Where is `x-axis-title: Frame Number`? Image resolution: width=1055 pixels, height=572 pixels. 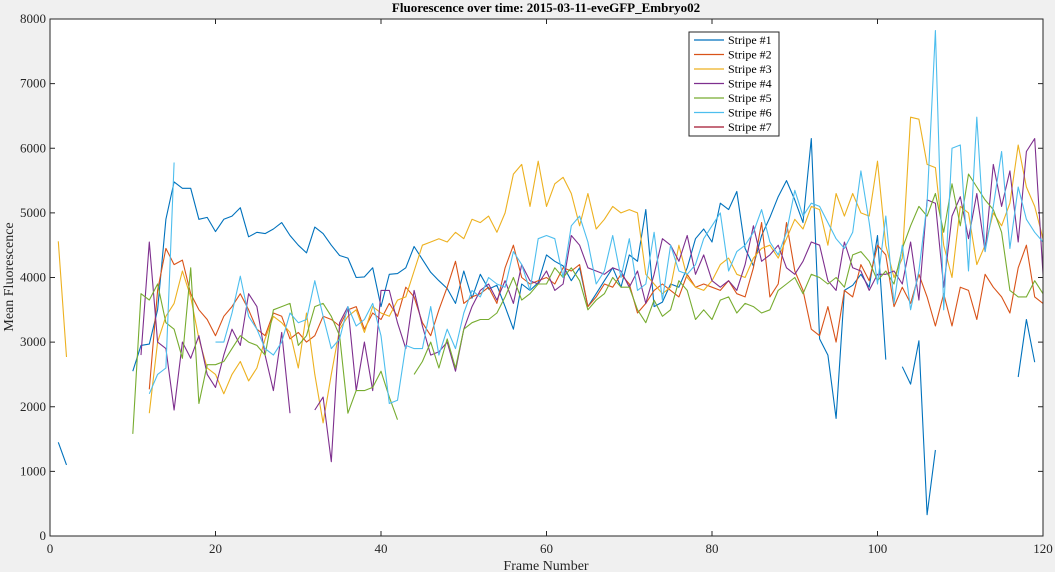 x-axis-title: Frame Number is located at coordinates (545, 565).